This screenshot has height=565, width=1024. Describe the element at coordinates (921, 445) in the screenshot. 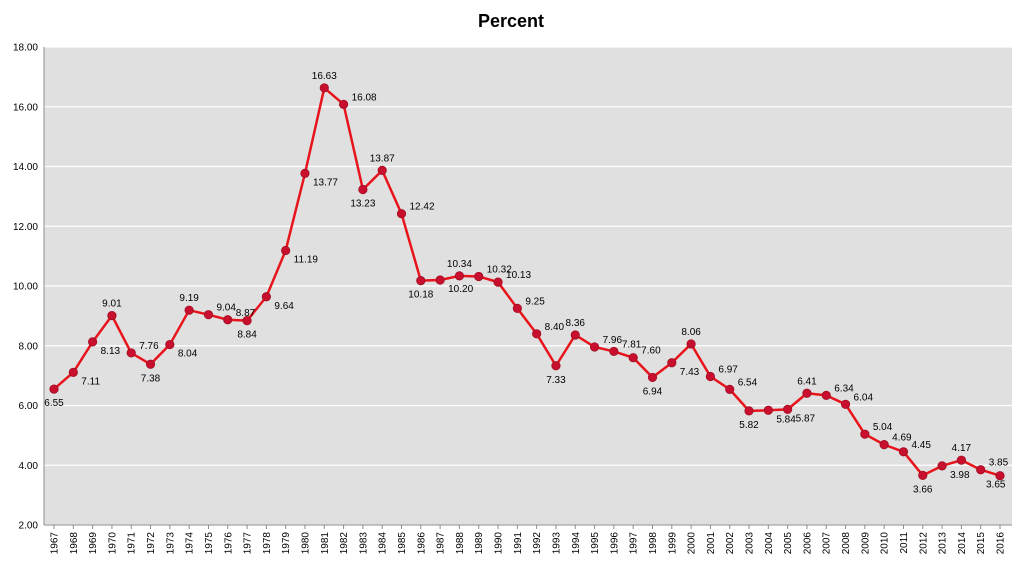

I see `data-label: 4.45` at that location.